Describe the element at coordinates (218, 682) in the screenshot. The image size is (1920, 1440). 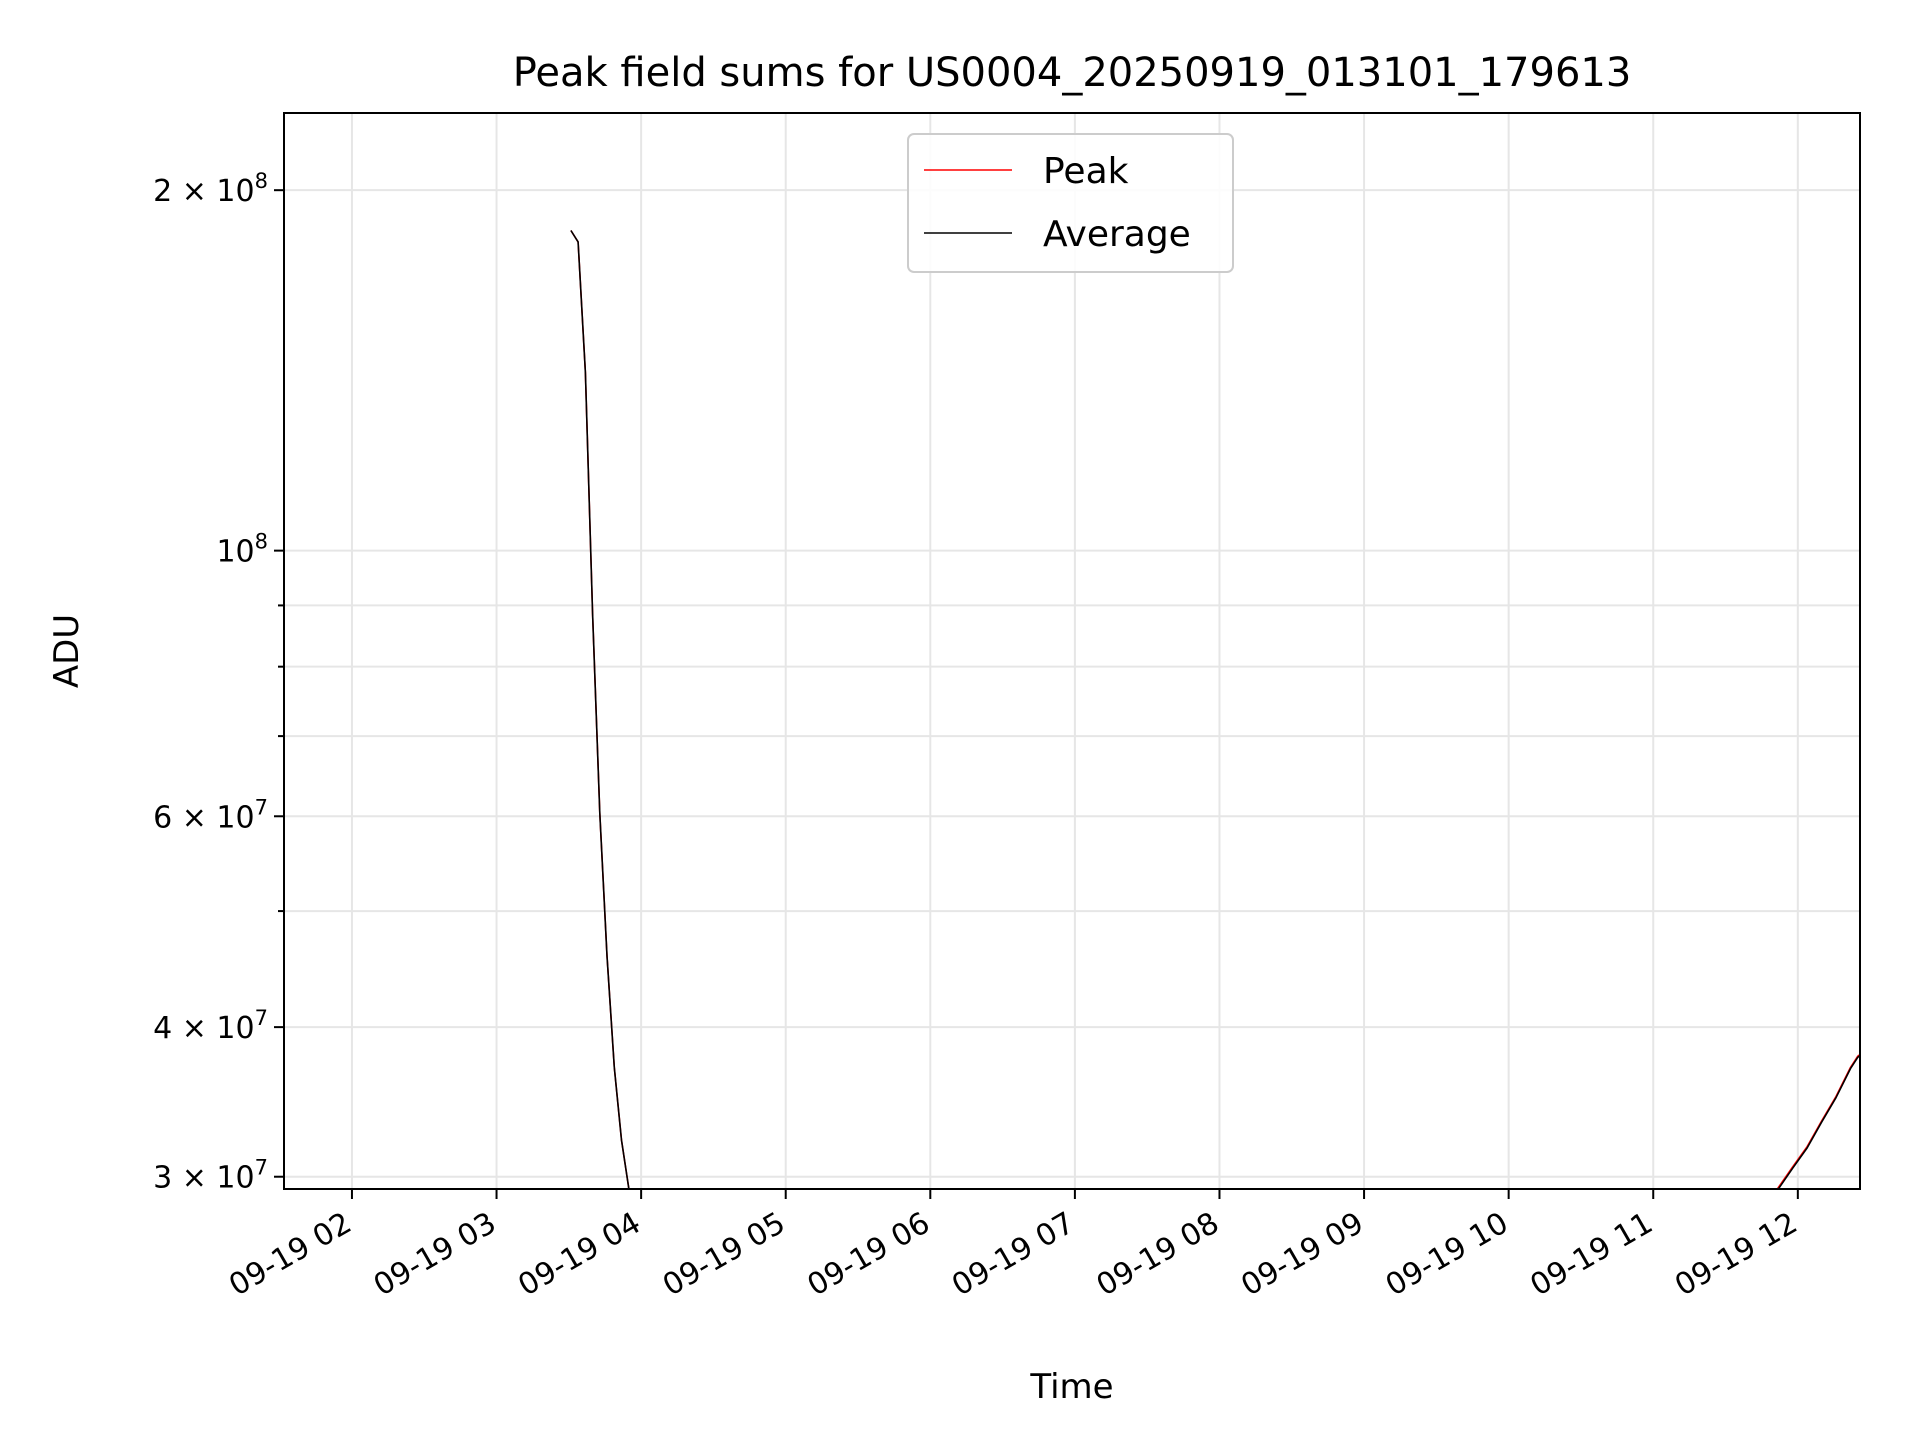
I see `y-axis: 3 × 107 4 × 107 6 × 107 108 2 × 108` at that location.